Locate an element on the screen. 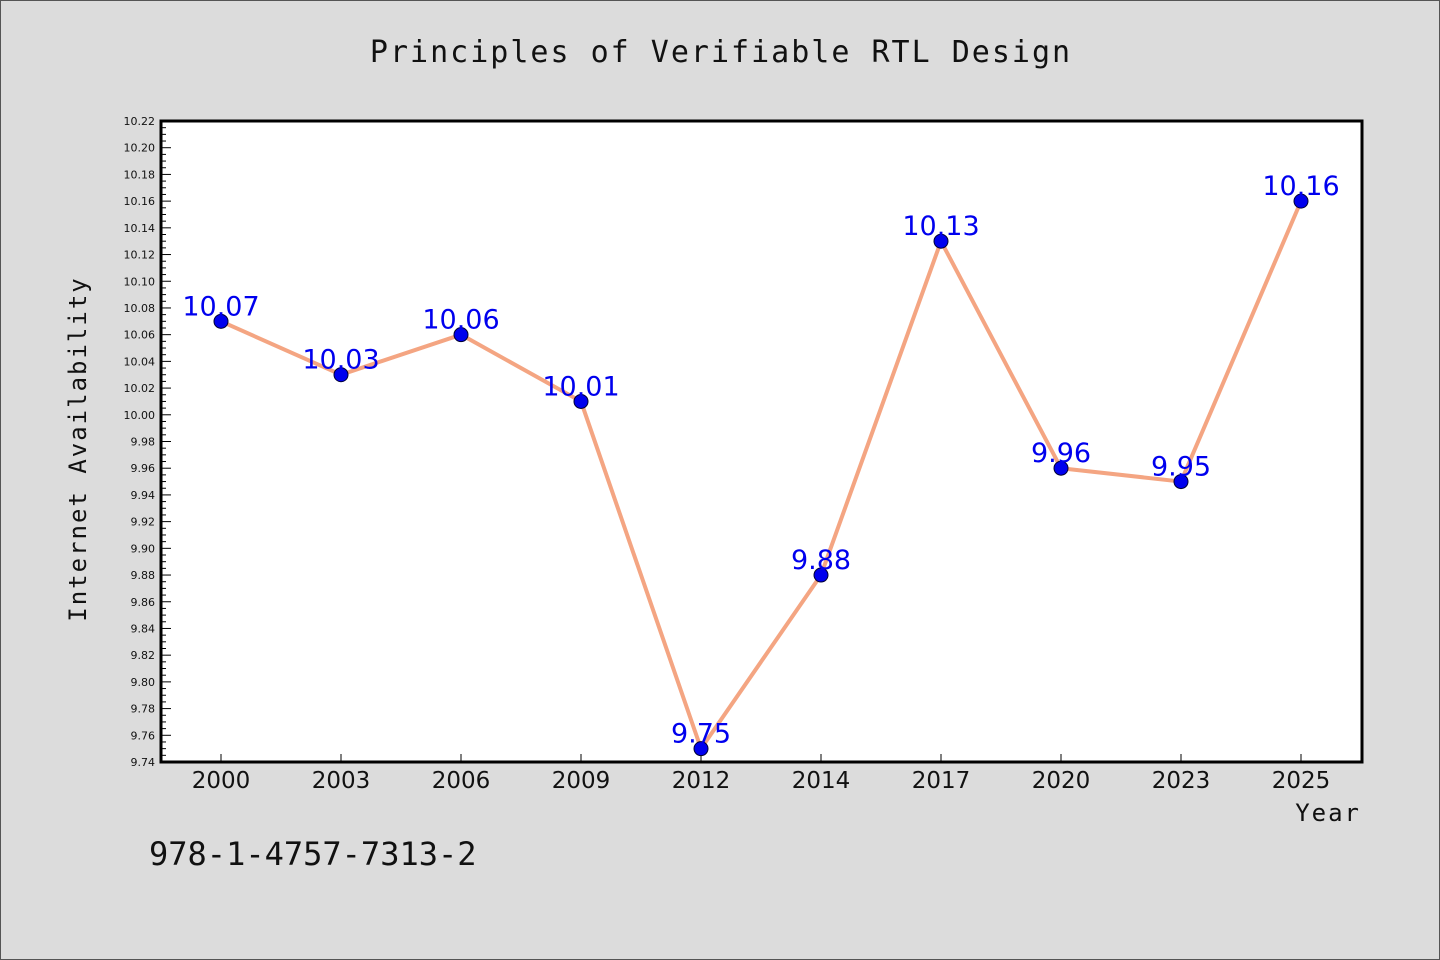  data-label: 10.01 is located at coordinates (580, 386).